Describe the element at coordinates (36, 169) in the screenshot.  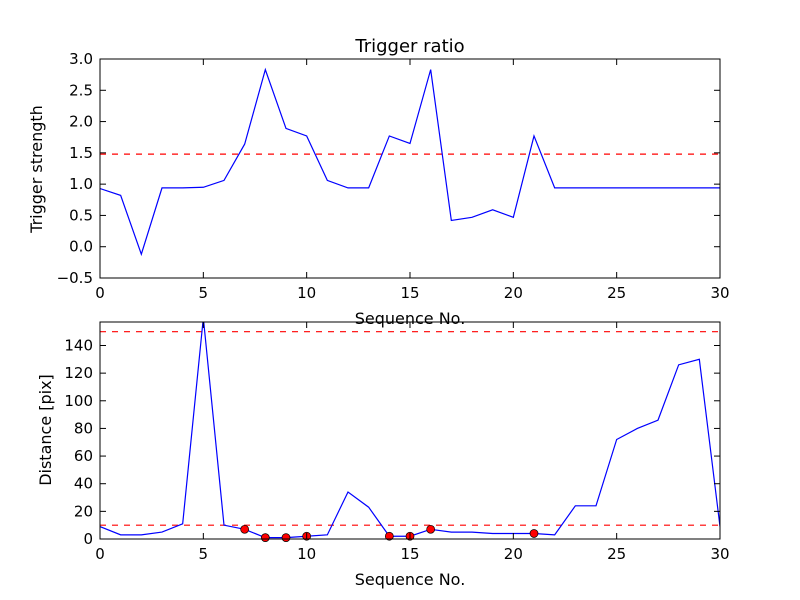
I see `trigger-y-axis-label: Trigger strength` at that location.